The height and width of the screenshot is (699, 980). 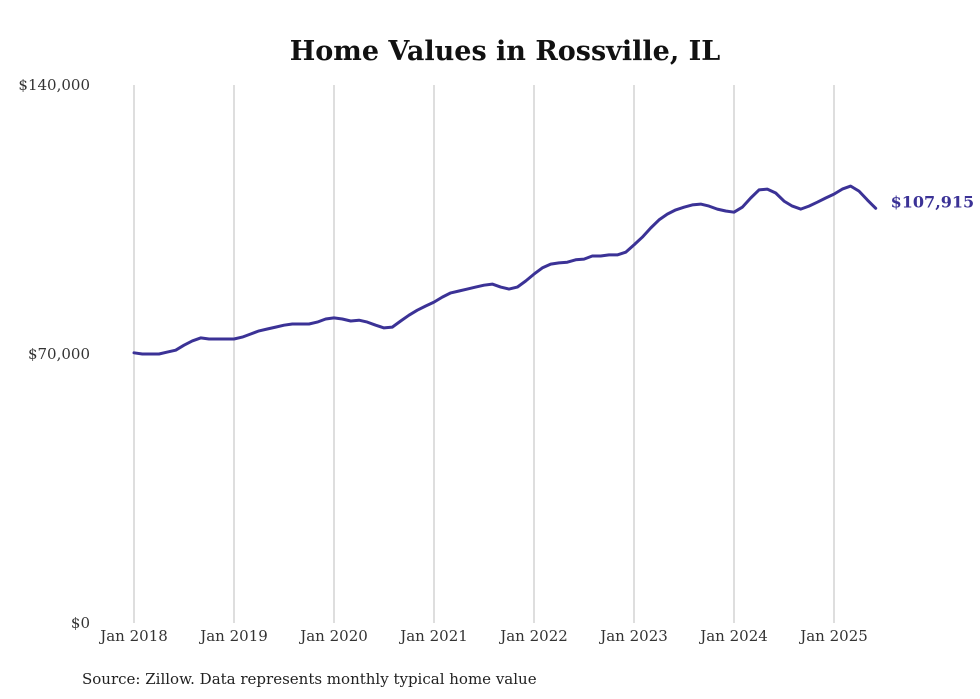 I want to click on x-tick-label: Jan 2018, so click(x=133, y=636).